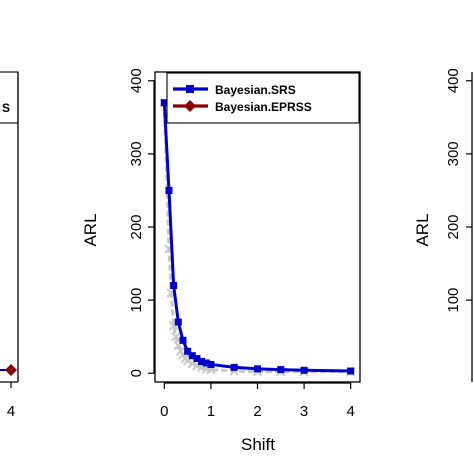 The width and height of the screenshot is (474, 474). I want to click on left-legend-box, so click(9, 97).